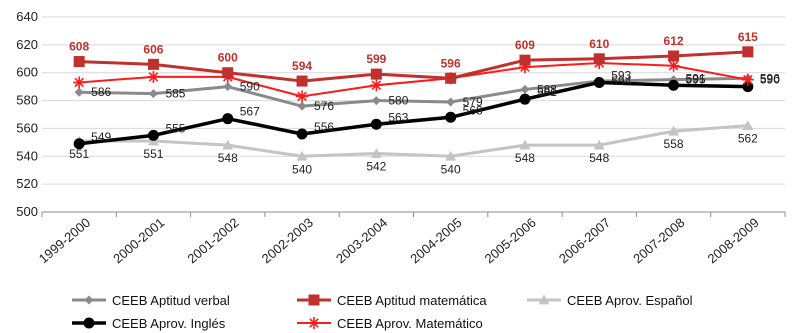 Image resolution: width=802 pixels, height=333 pixels. Describe the element at coordinates (376, 59) in the screenshot. I see `data-label: 599` at that location.